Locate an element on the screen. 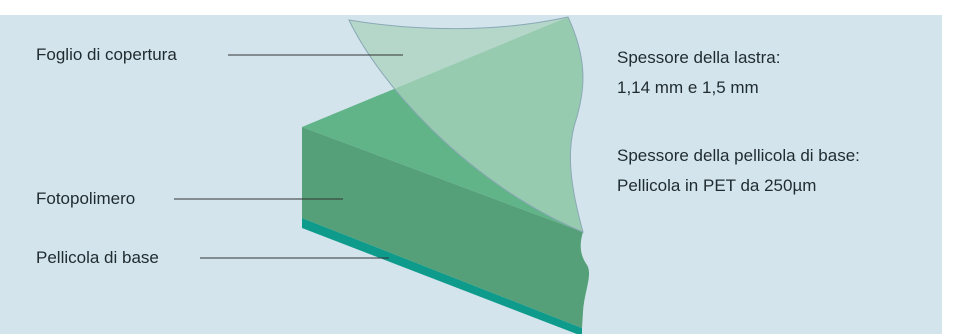 The width and height of the screenshot is (955, 334). photopolymer-label: Fotopolimero is located at coordinates (86, 198).